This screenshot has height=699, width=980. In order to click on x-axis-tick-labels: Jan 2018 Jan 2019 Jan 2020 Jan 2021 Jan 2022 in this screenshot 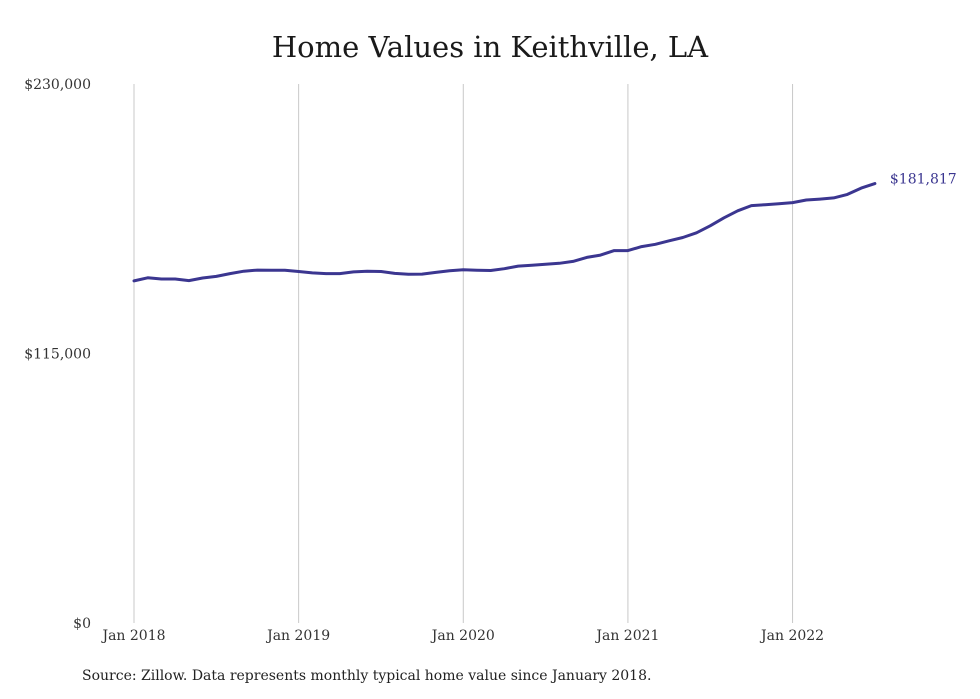, I will do `click(462, 636)`.